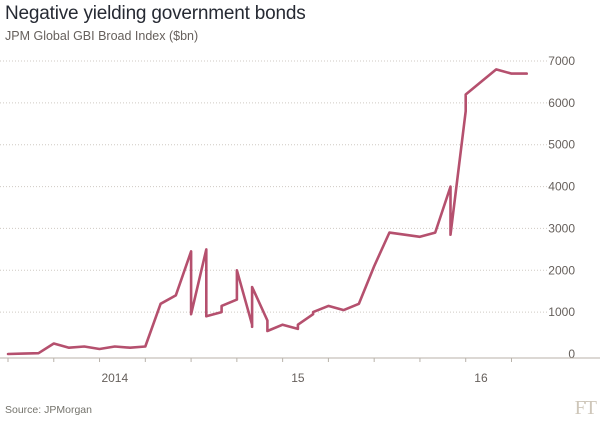 The height and width of the screenshot is (422, 600). I want to click on y-tick-label: 2000, so click(561, 270).